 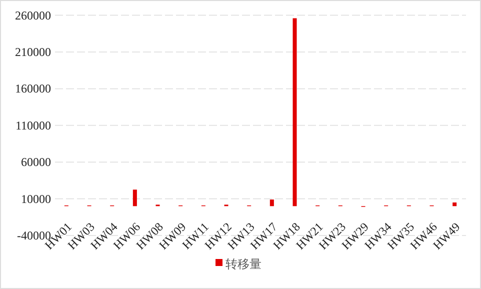 What do you see at coordinates (36, 199) in the screenshot?
I see `y-tick-label: 10000` at bounding box center [36, 199].